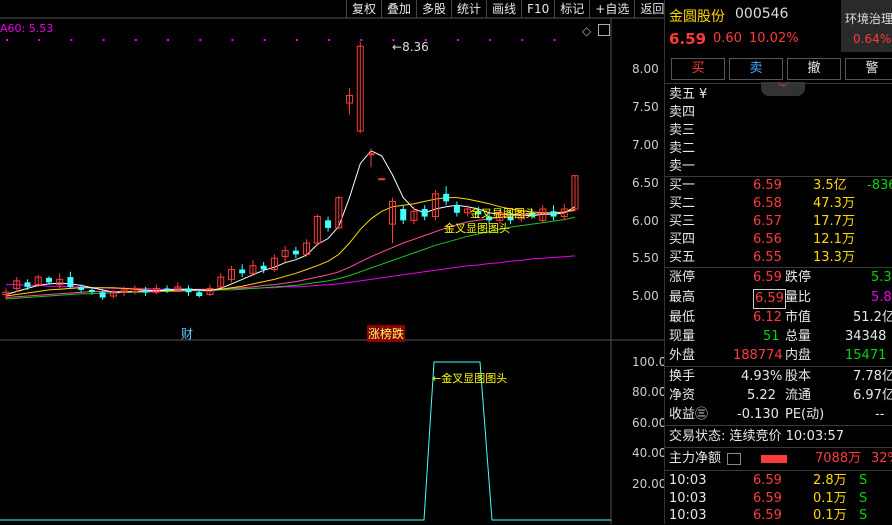  What do you see at coordinates (649, 423) in the screenshot?
I see `indicator-tick: 60.00` at bounding box center [649, 423].